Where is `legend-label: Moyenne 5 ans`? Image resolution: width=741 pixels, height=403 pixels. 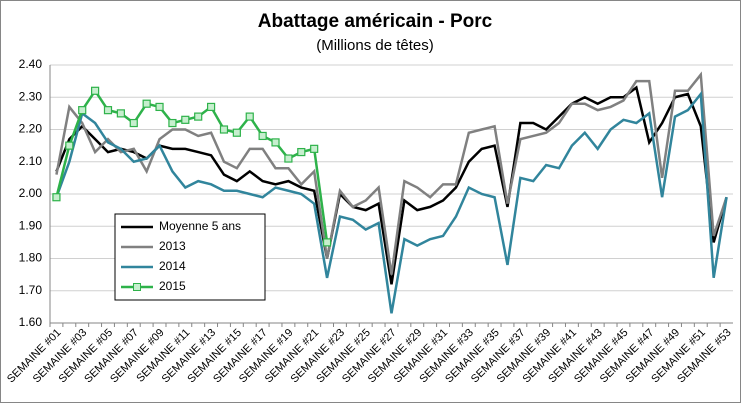
legend-label: Moyenne 5 ans is located at coordinates (200, 226).